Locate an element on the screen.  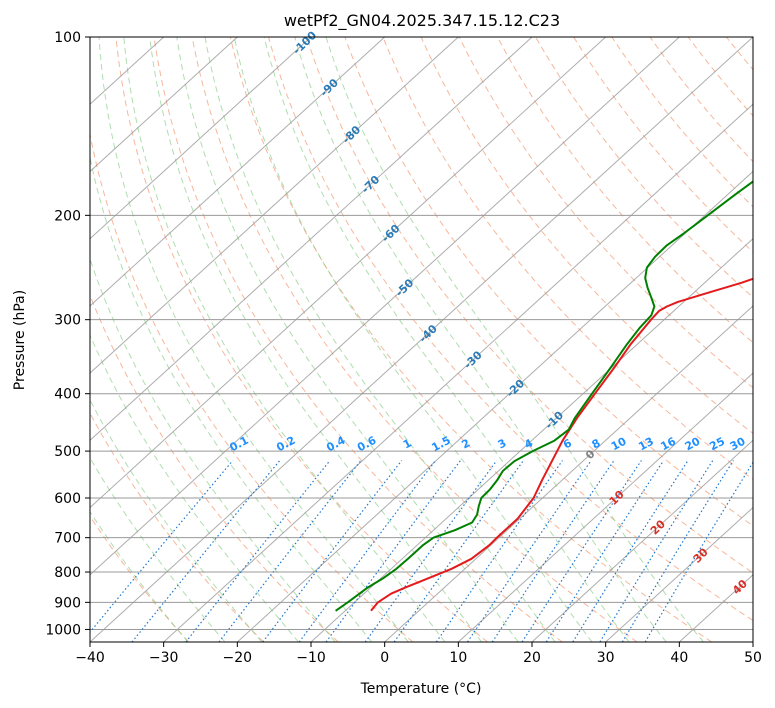
mixing-ratio-label: 13 is located at coordinates (646, 444).